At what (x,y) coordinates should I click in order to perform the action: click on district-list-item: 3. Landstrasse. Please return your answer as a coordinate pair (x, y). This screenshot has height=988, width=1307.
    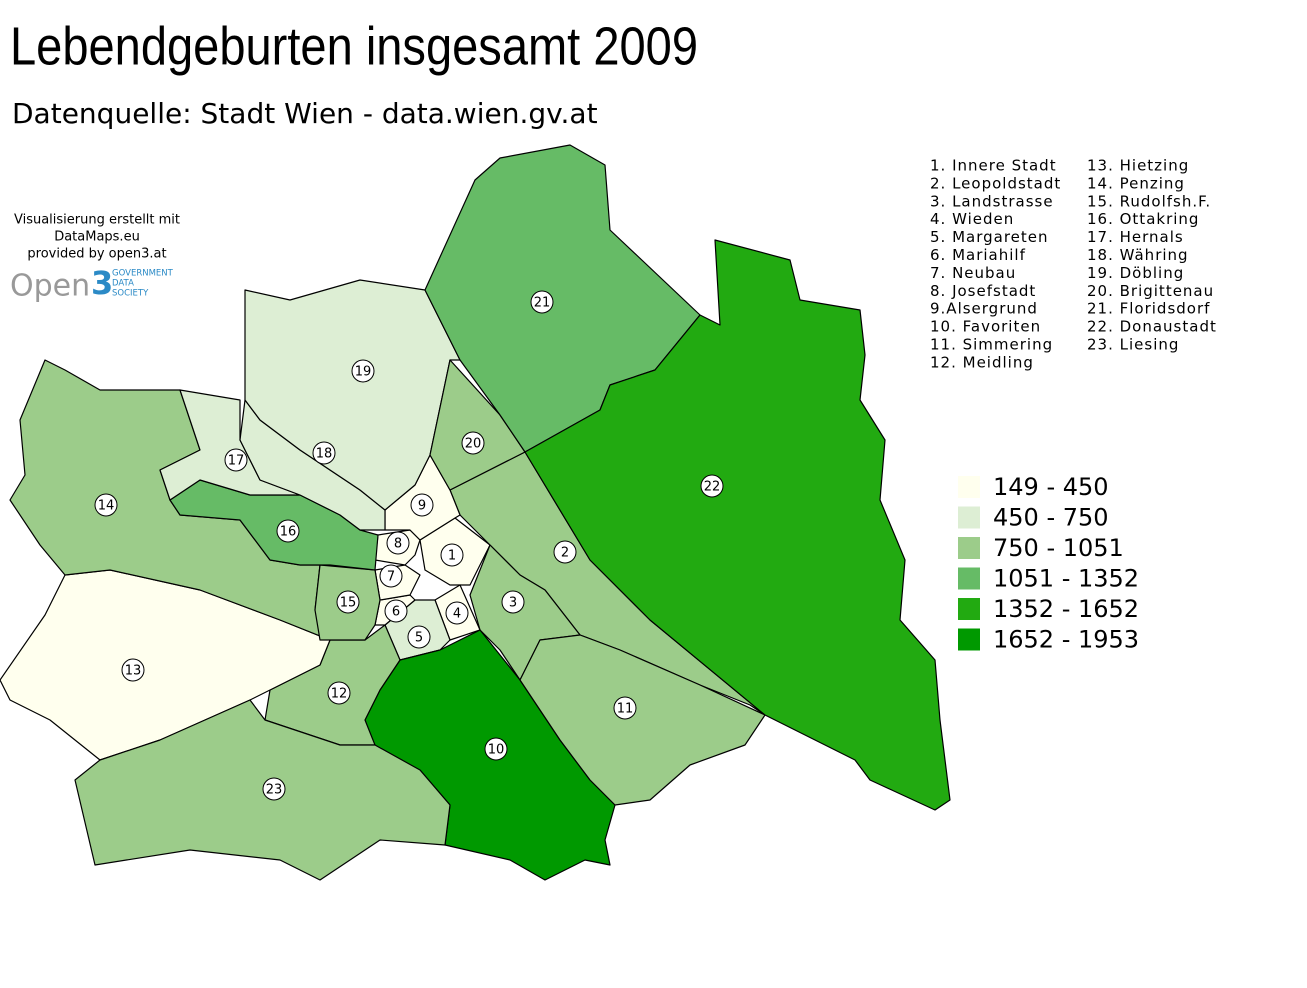
    Looking at the image, I should click on (992, 201).